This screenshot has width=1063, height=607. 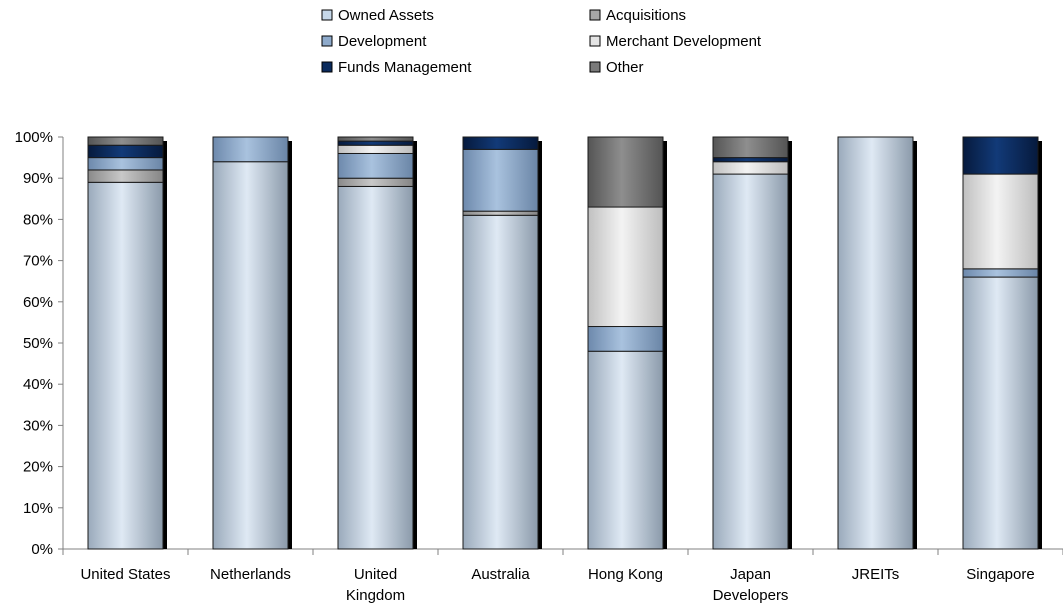 I want to click on bar-stack-hong-kong, so click(x=627, y=343).